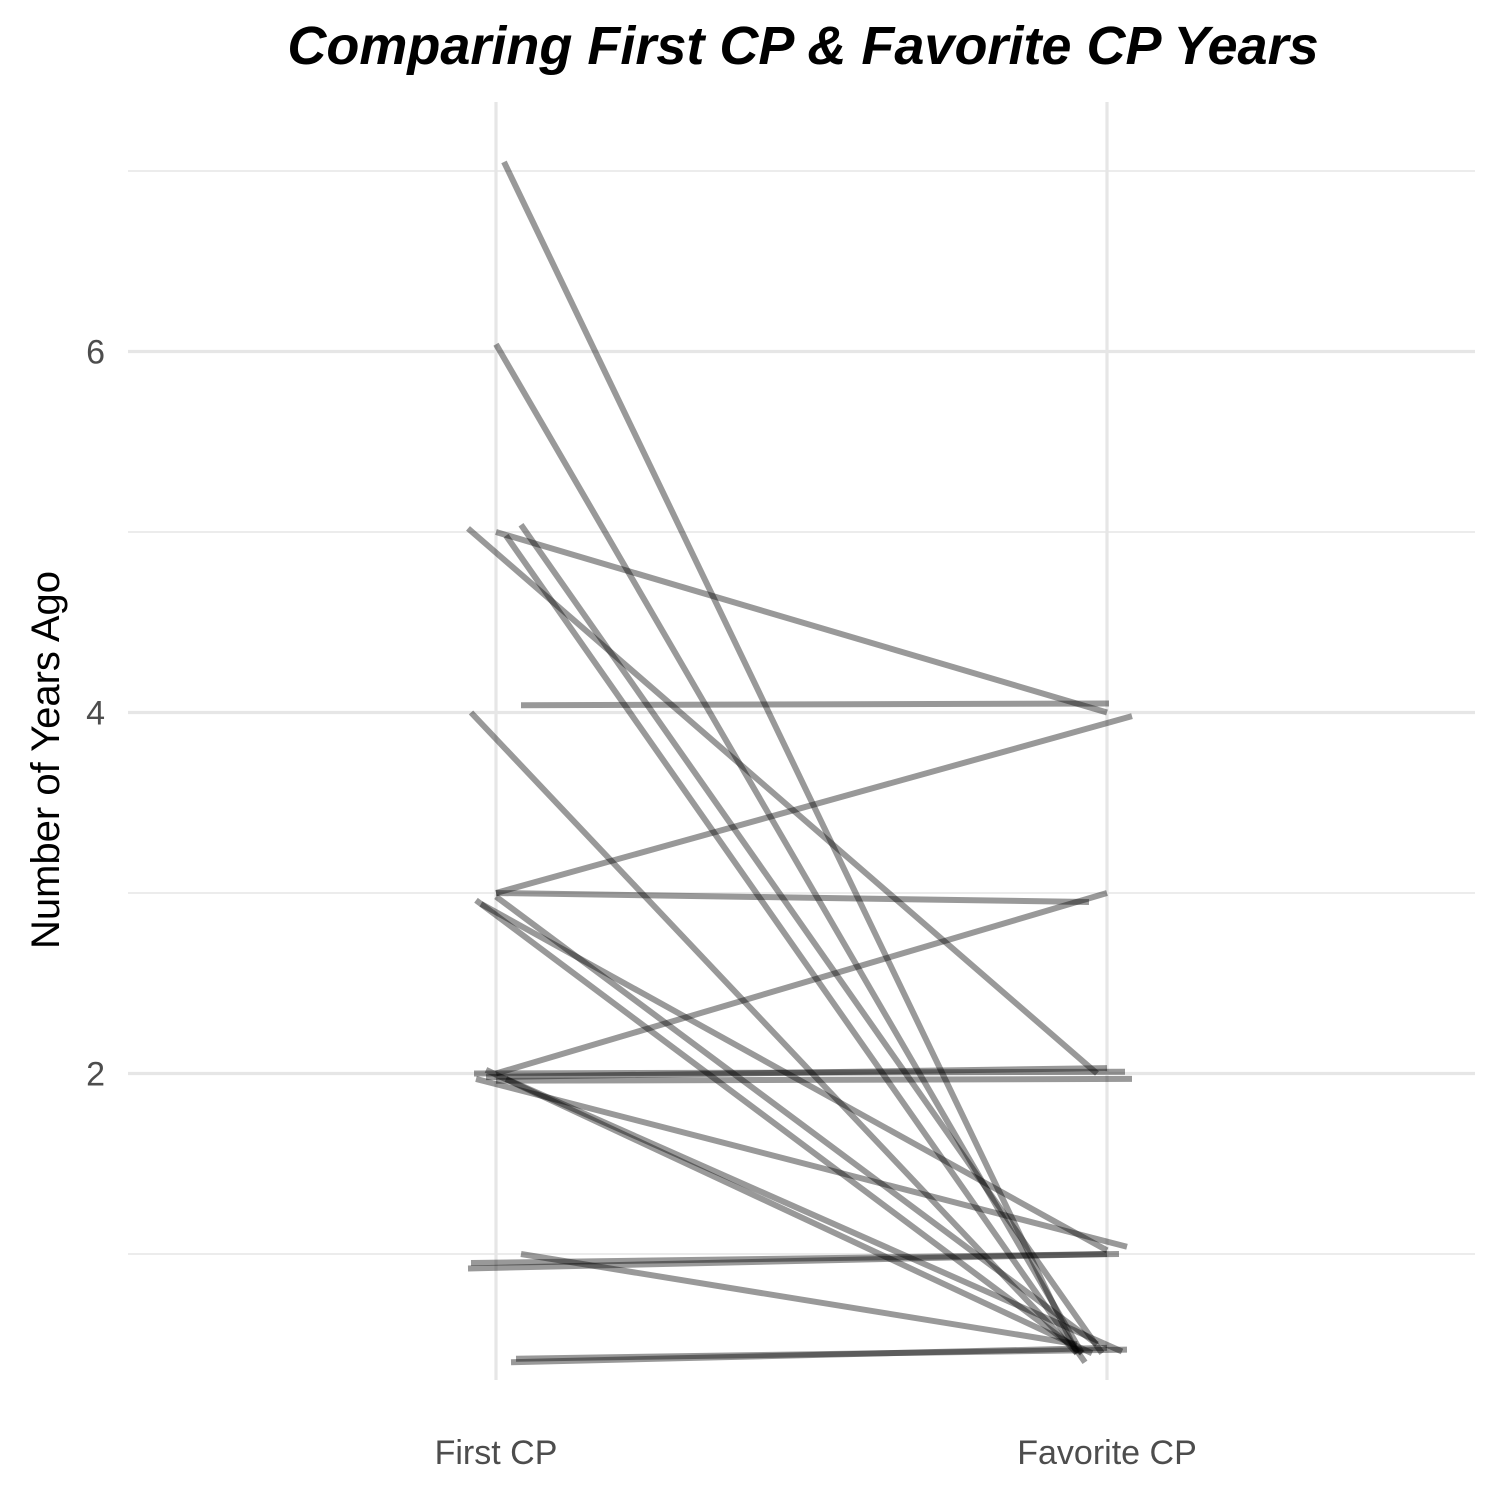 Image resolution: width=1500 pixels, height=1500 pixels. What do you see at coordinates (46, 760) in the screenshot?
I see `y-axis-label: Number of Years Ago` at bounding box center [46, 760].